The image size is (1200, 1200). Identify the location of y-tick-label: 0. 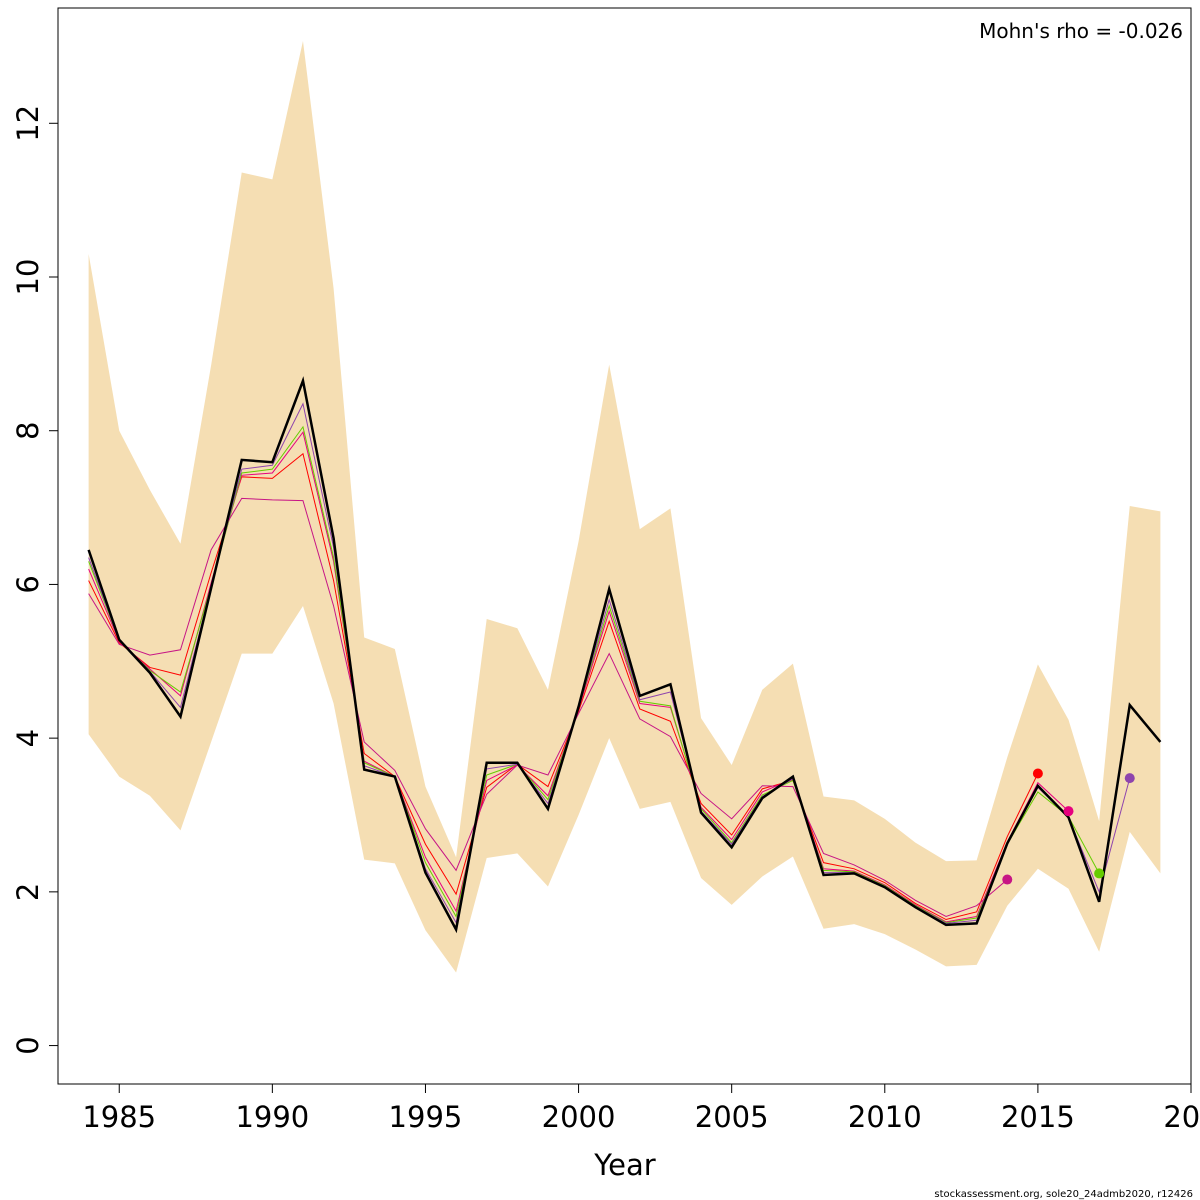
(28, 1045).